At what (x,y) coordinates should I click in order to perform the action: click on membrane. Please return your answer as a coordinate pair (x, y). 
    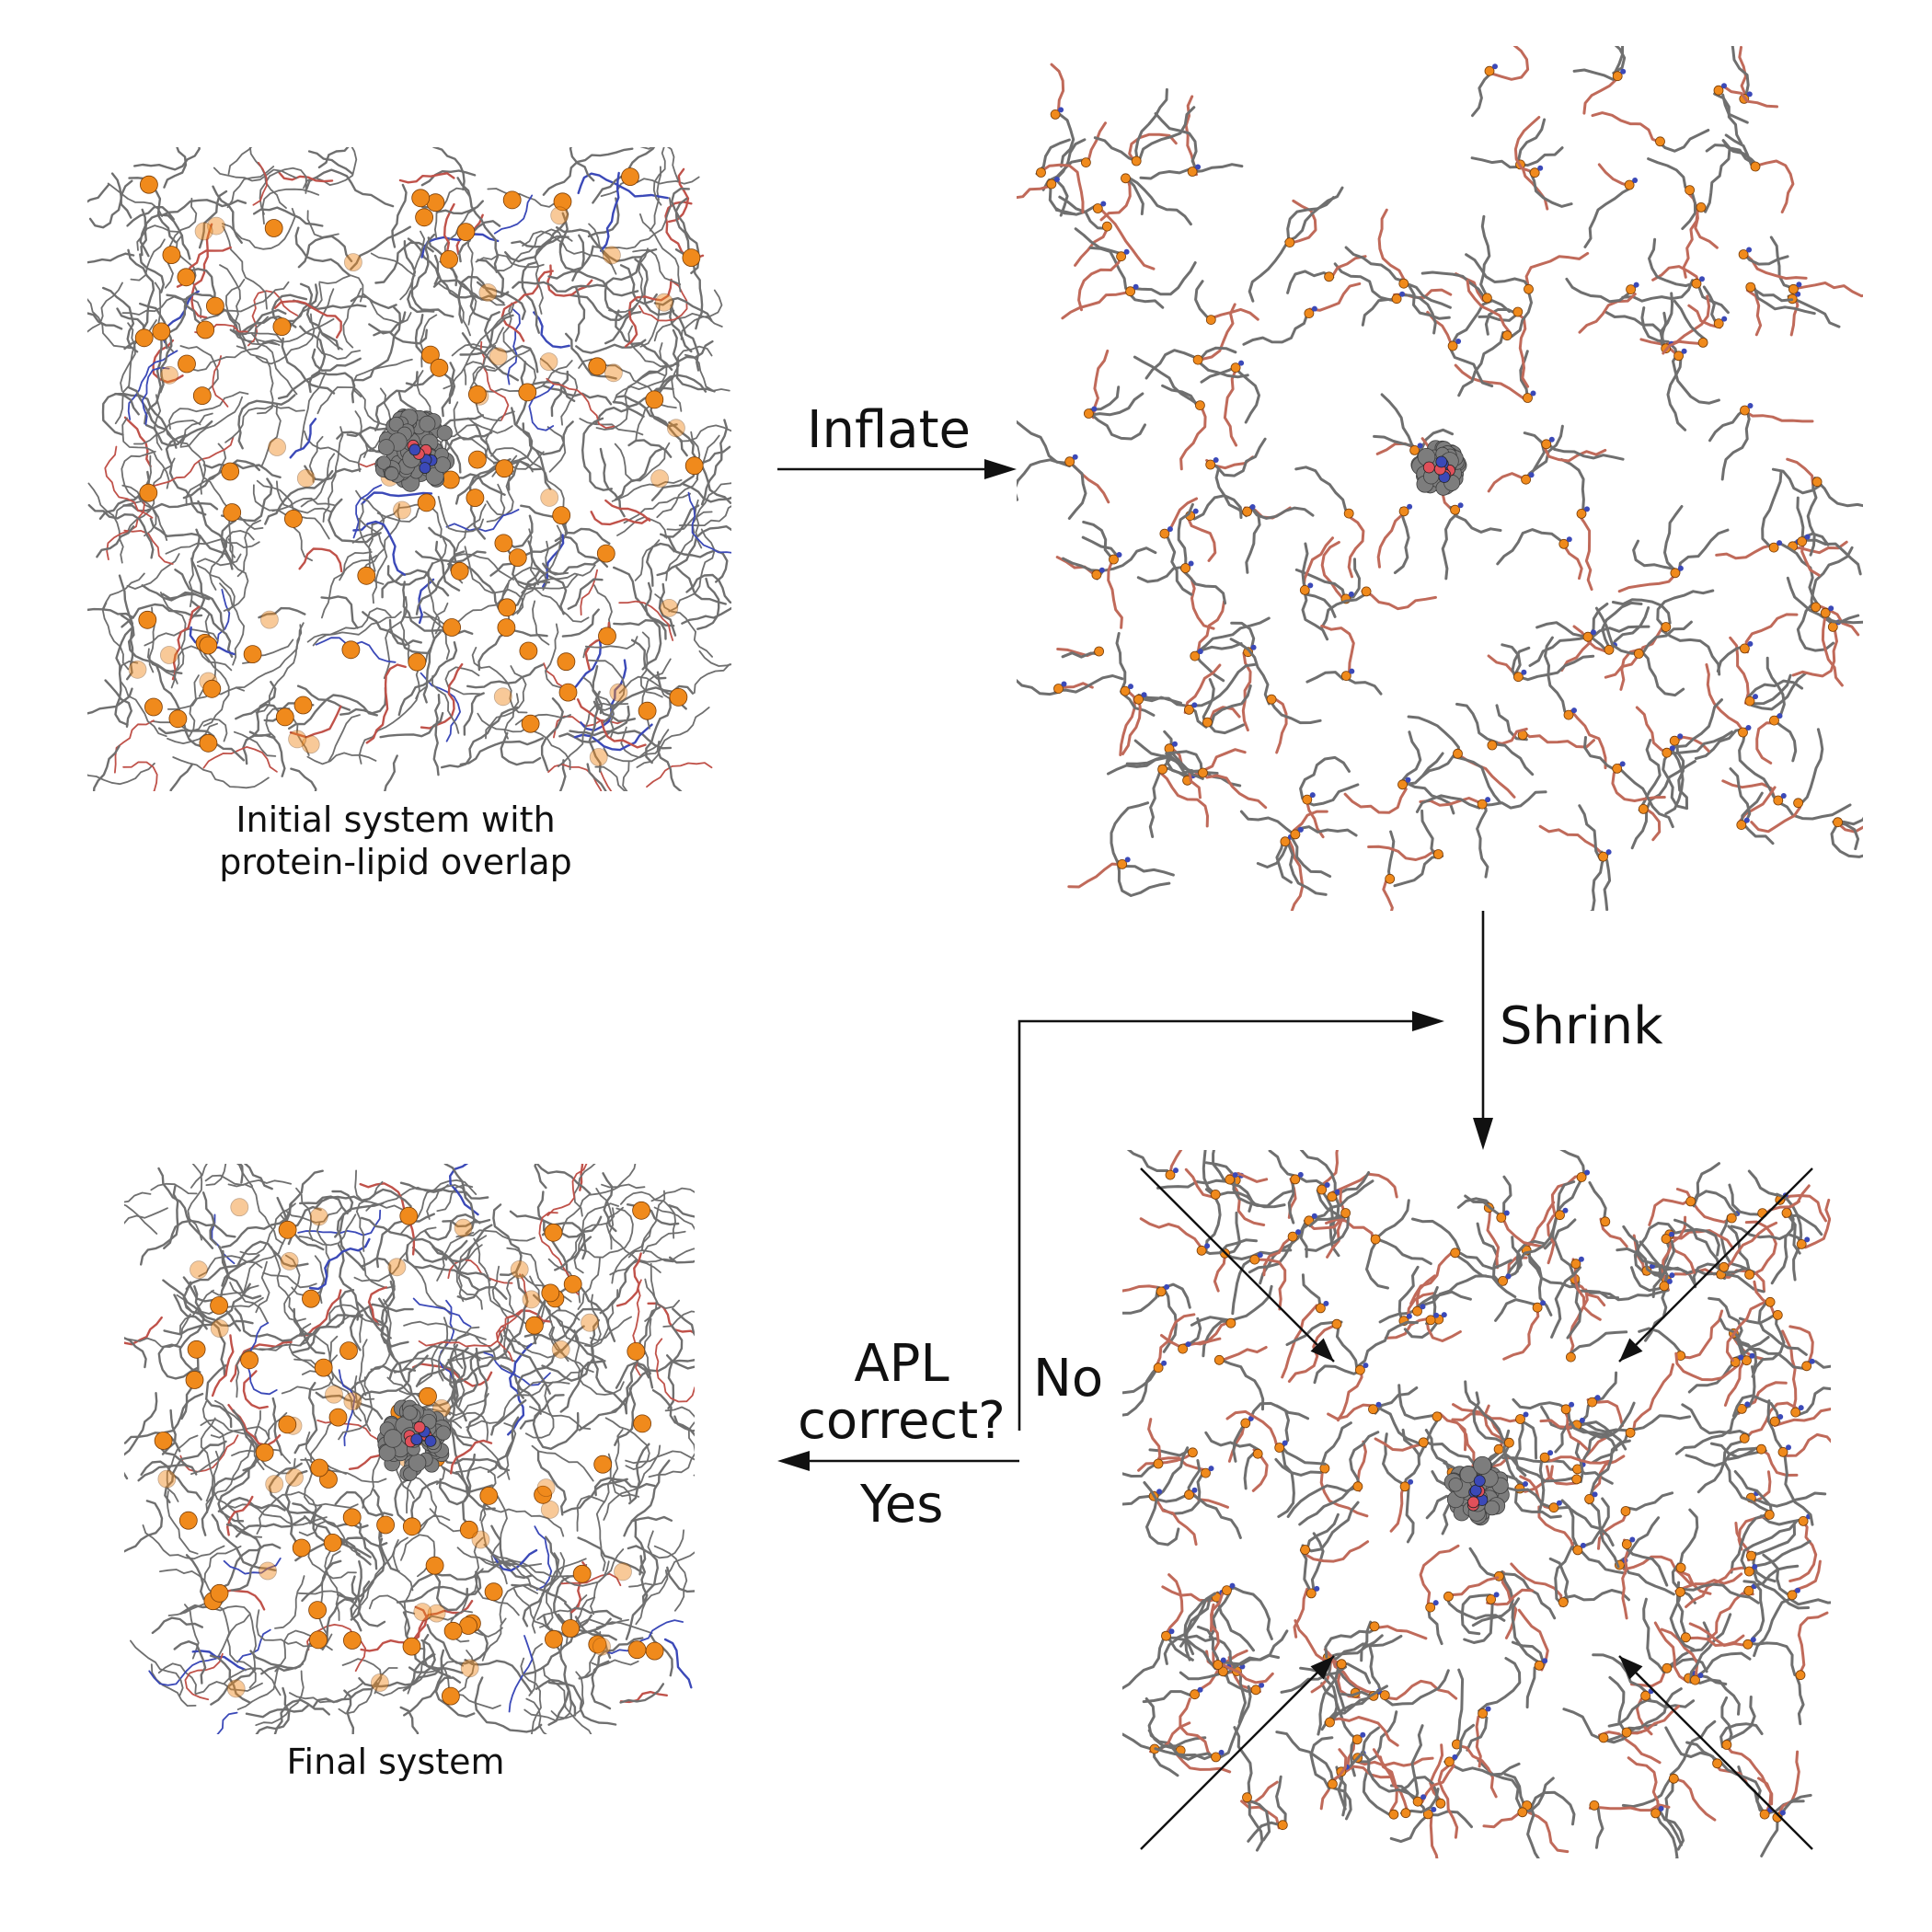
    Looking at the image, I should click on (409, 1449).